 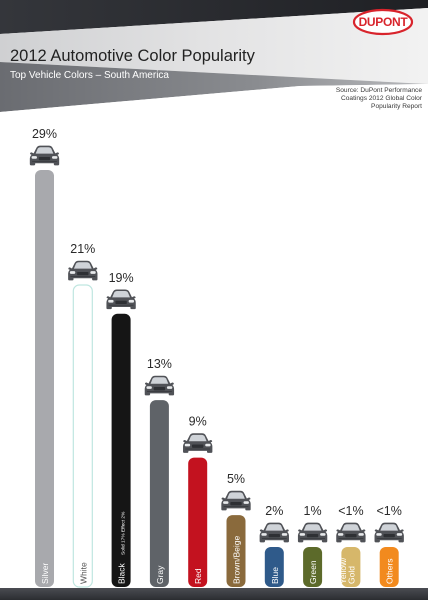 I want to click on category-label: Gray, so click(x=160, y=574).